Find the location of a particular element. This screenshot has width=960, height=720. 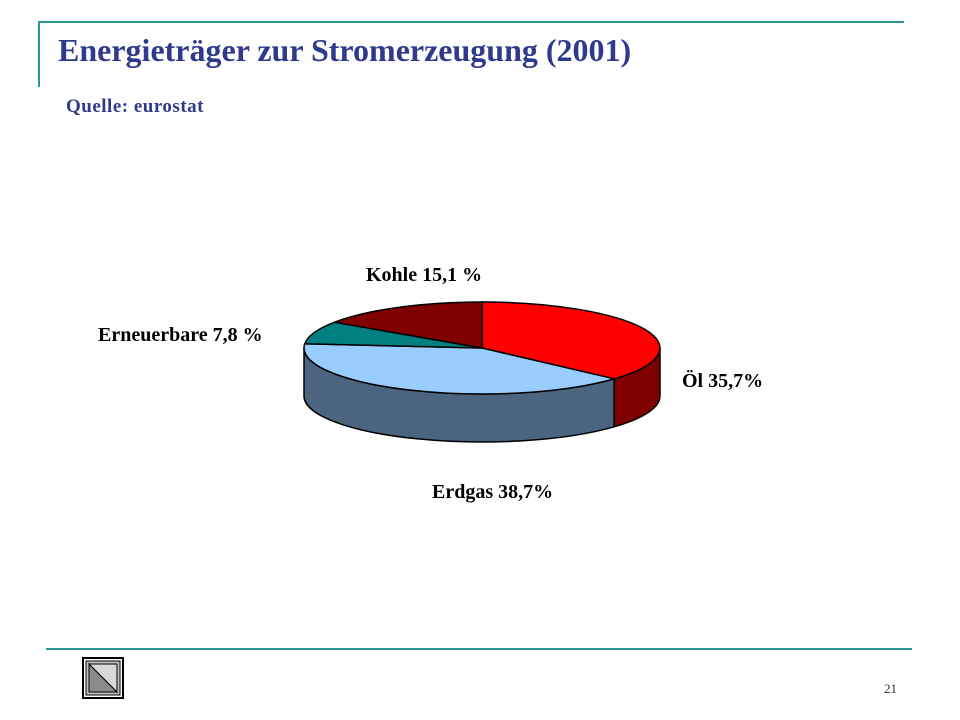

slide-frame-left-line is located at coordinates (39, 54).